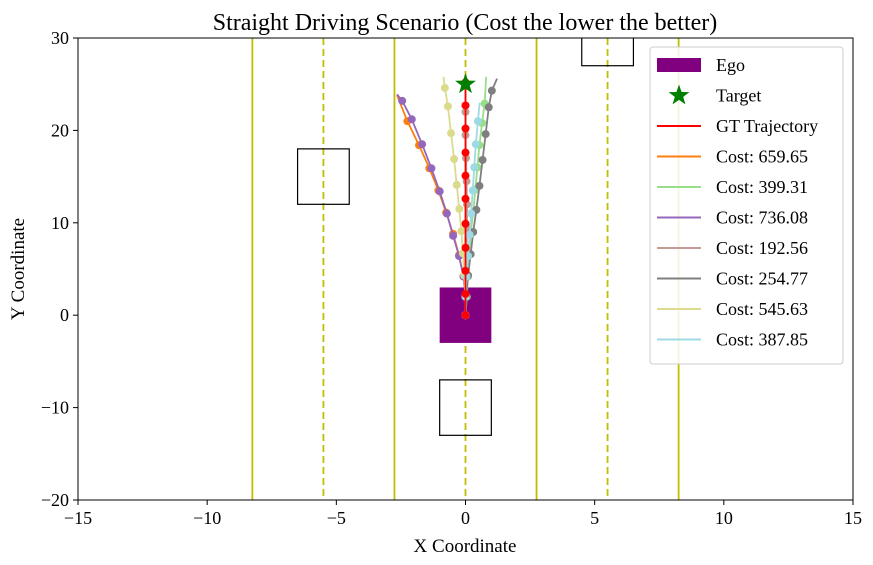 The image size is (873, 565). I want to click on y-tick-label: 30, so click(60, 38).